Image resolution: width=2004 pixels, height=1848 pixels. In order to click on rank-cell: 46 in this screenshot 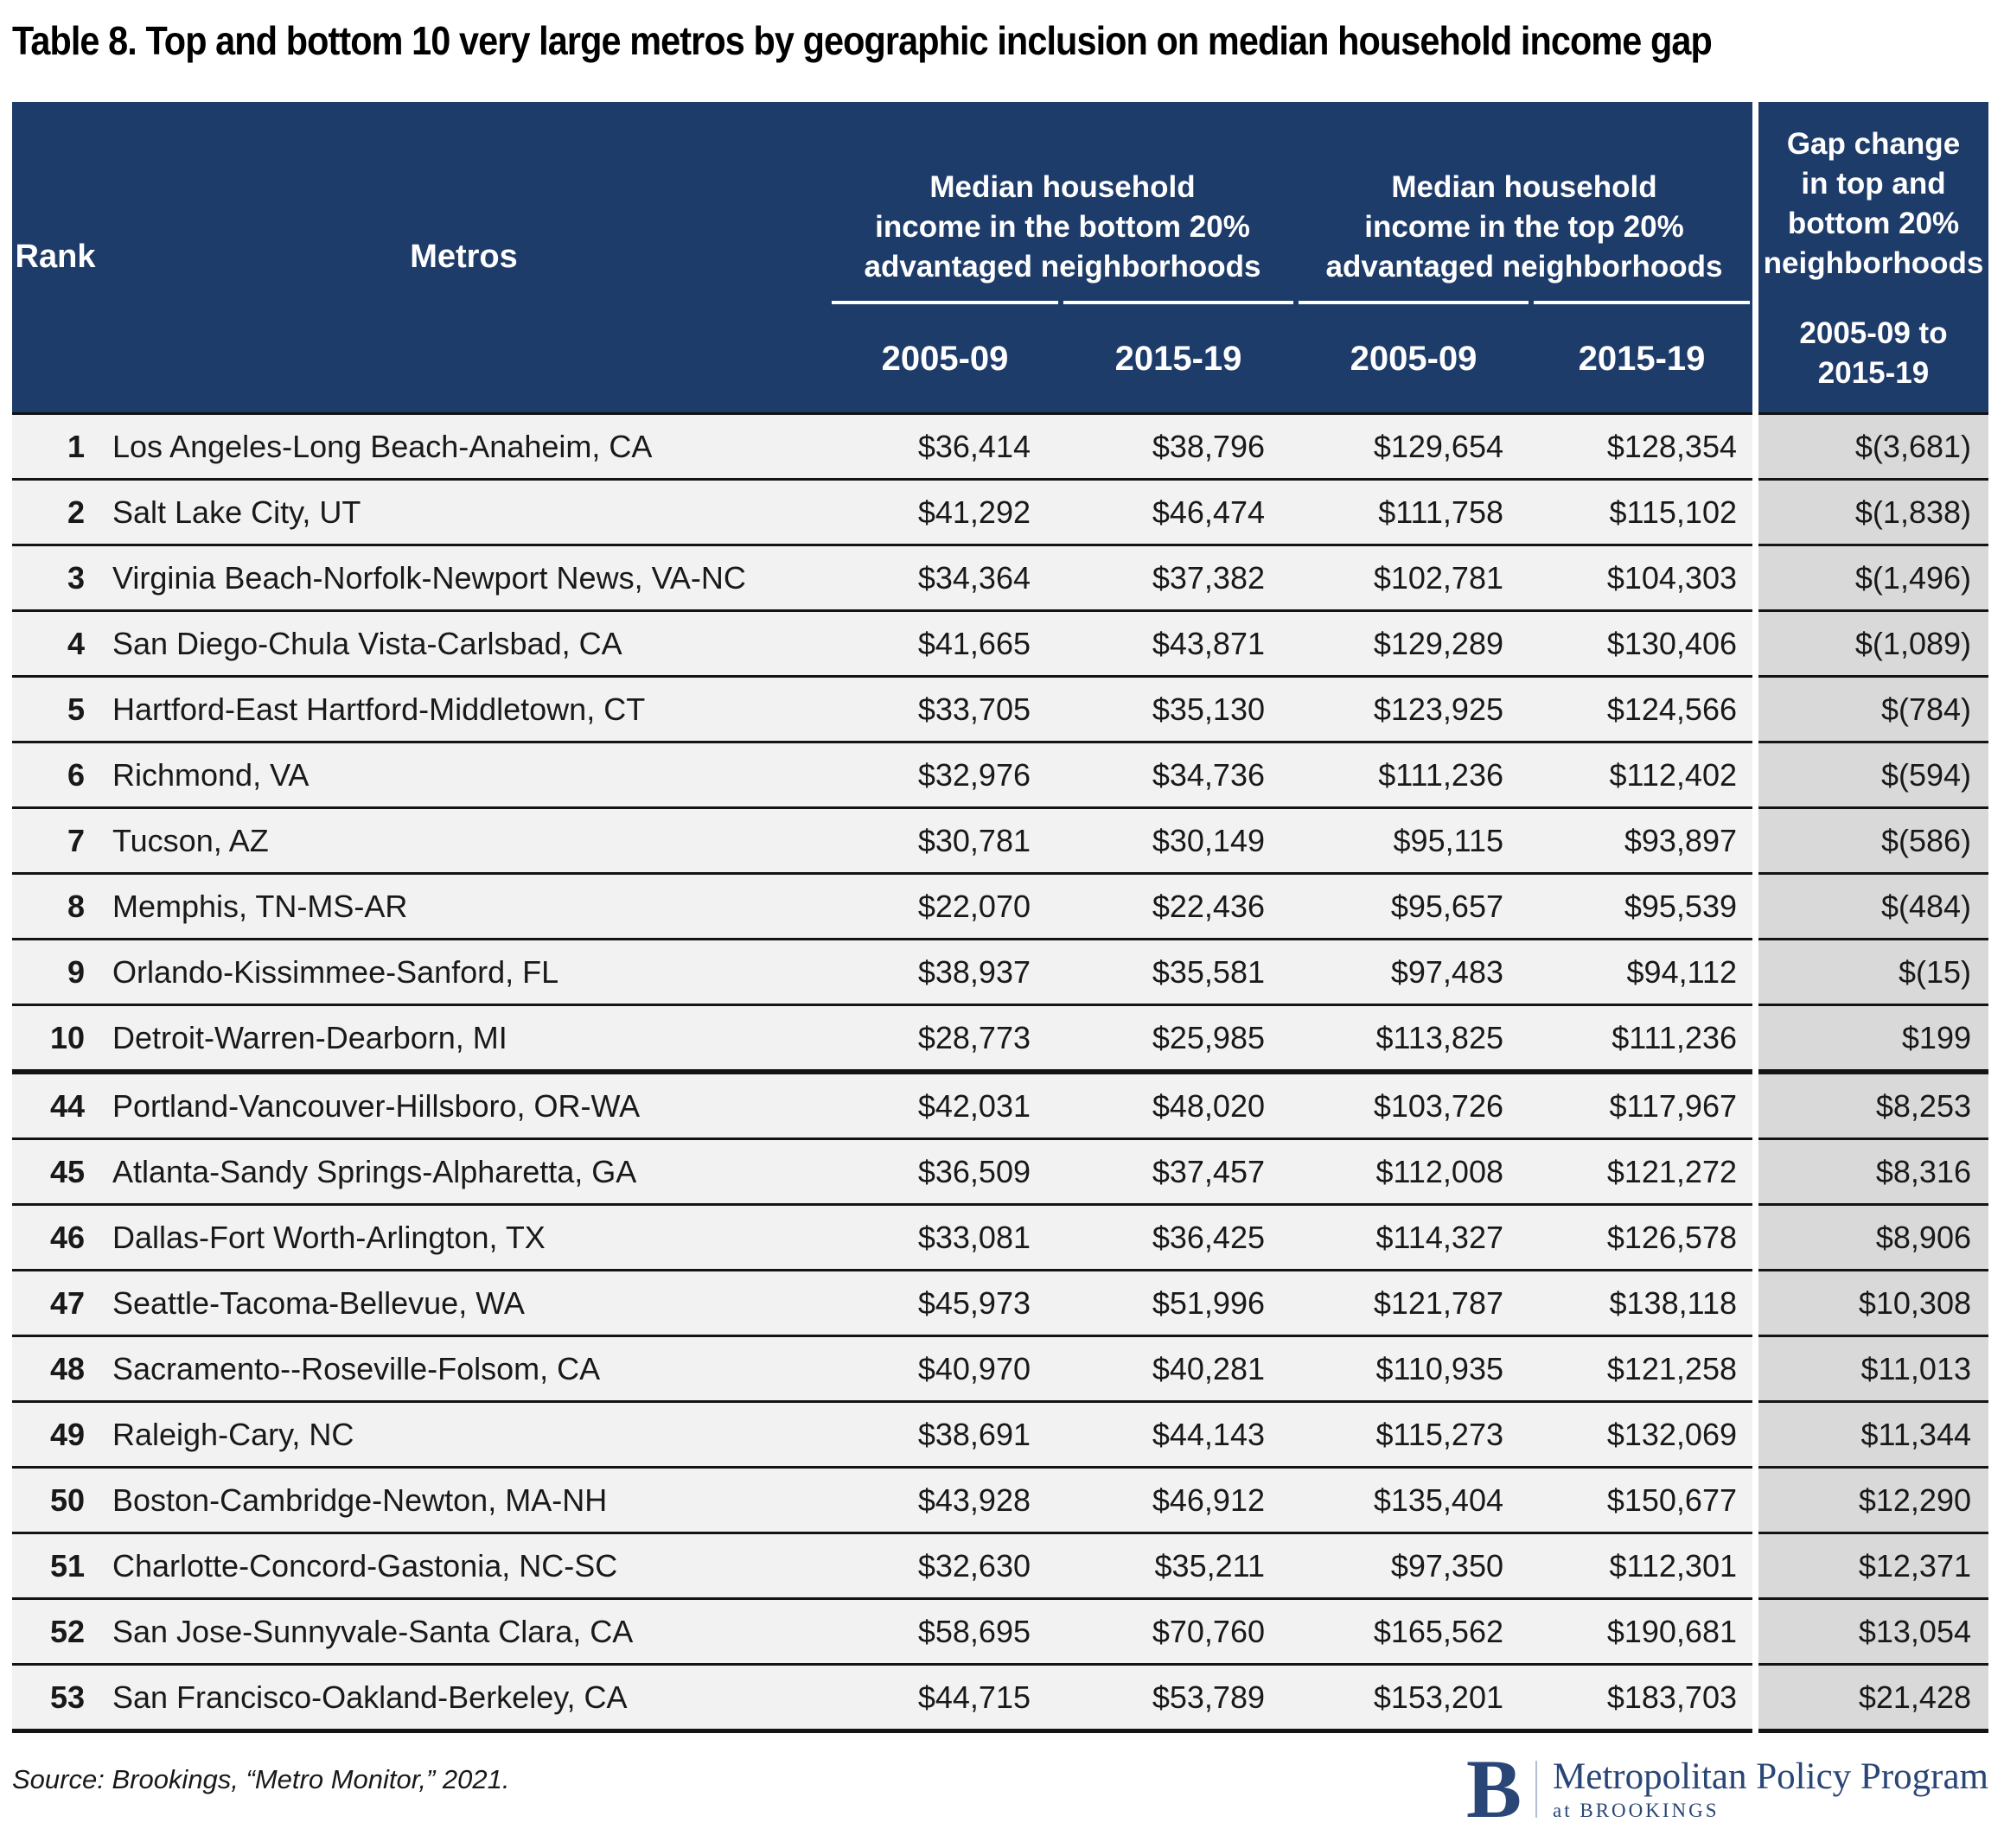, I will do `click(55, 1238)`.